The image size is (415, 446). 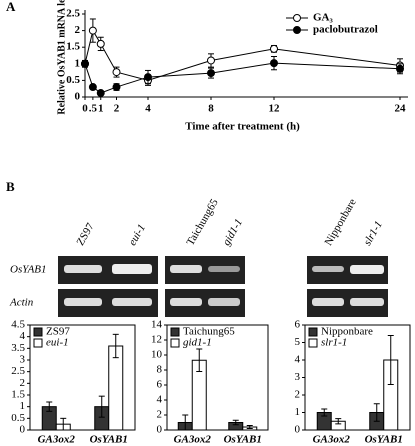 I want to click on panel-label: B, so click(x=10, y=186).